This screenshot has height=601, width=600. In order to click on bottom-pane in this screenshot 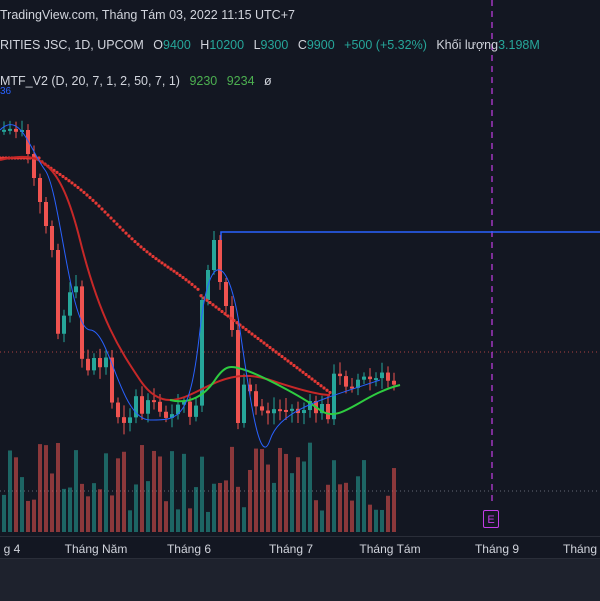, I will do `click(300, 579)`.